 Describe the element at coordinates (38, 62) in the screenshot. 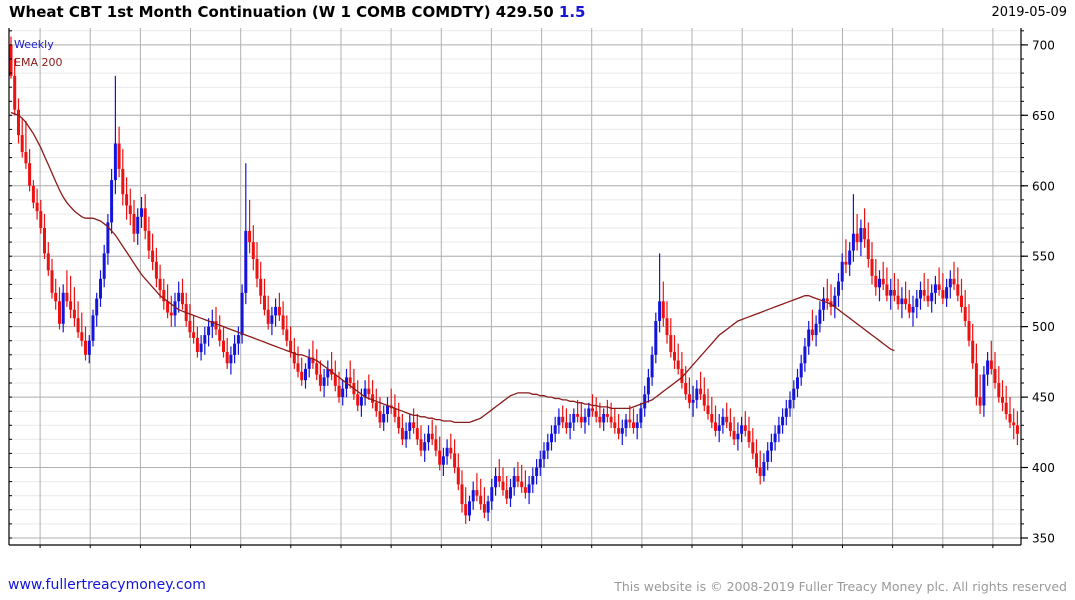

I see `legend-ema-label: EMA 200` at that location.